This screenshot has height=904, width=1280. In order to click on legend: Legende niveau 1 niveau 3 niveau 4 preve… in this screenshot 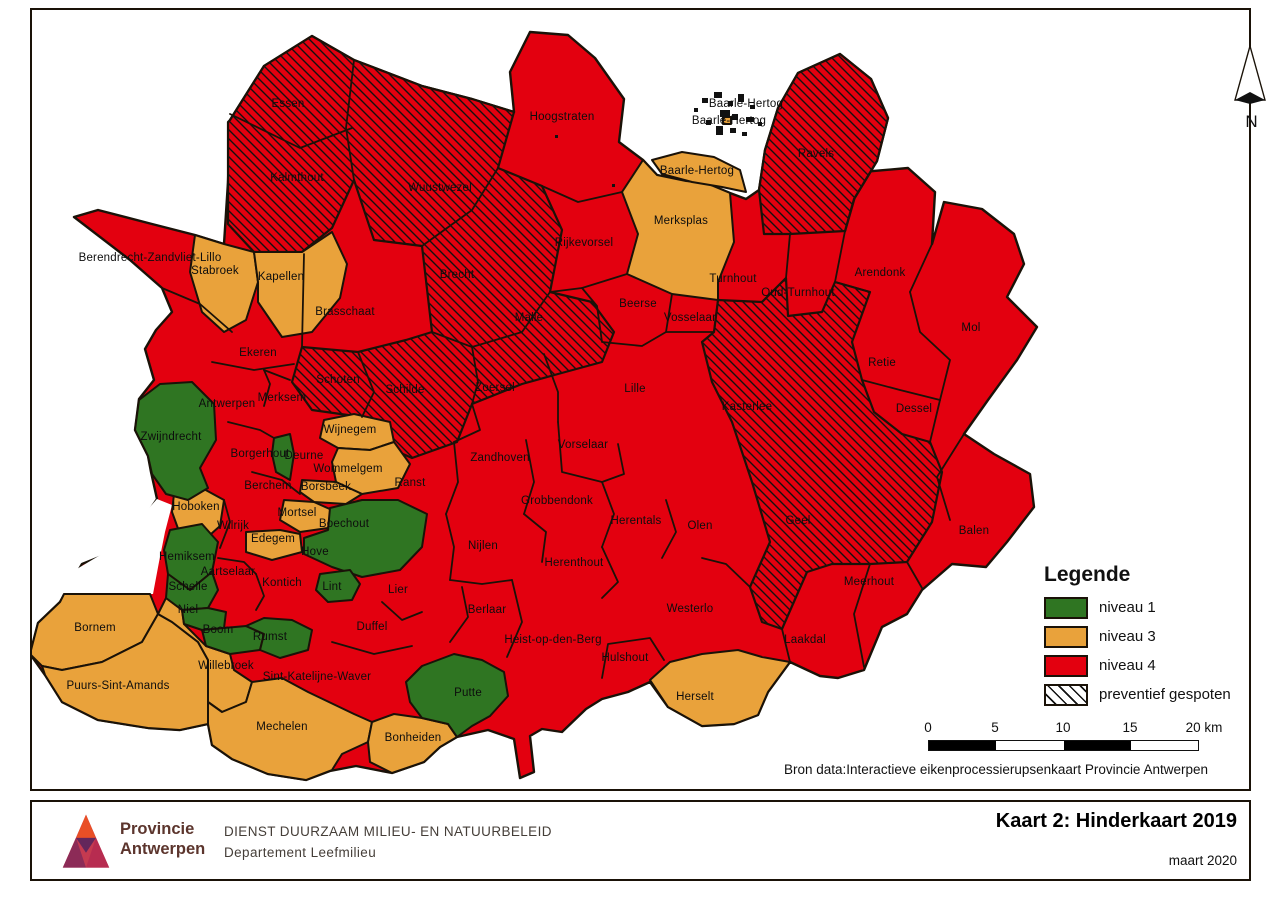, I will do `click(1144, 637)`.